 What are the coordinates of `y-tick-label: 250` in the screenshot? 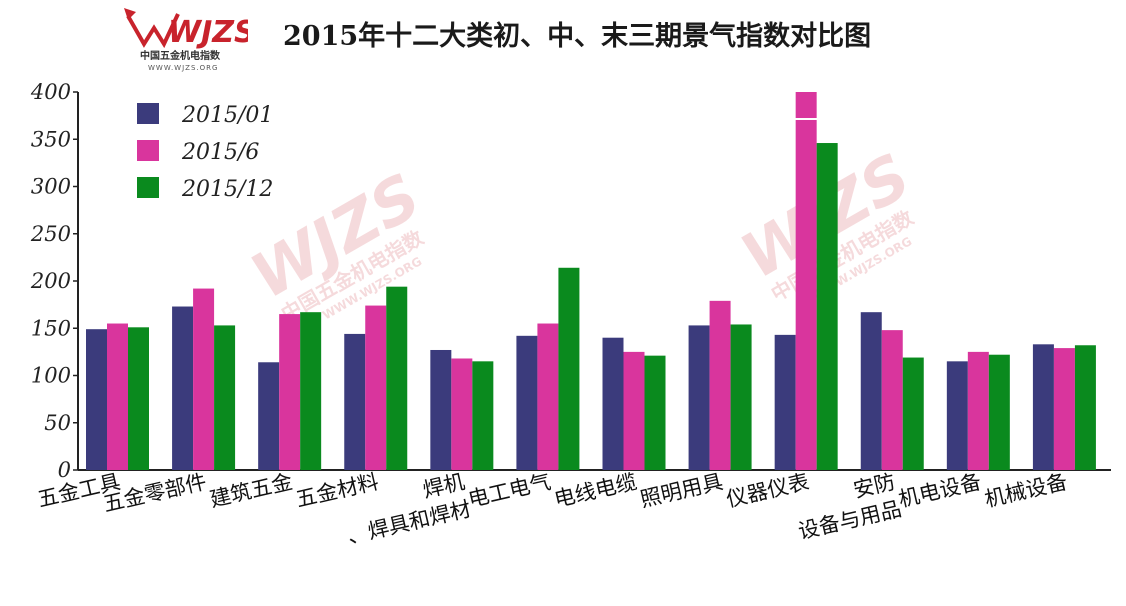 It's located at (50, 234).